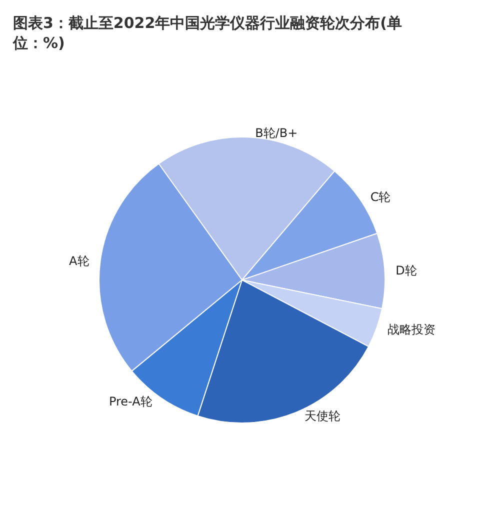 This screenshot has width=493, height=507. I want to click on slice-label: A轮, so click(79, 261).